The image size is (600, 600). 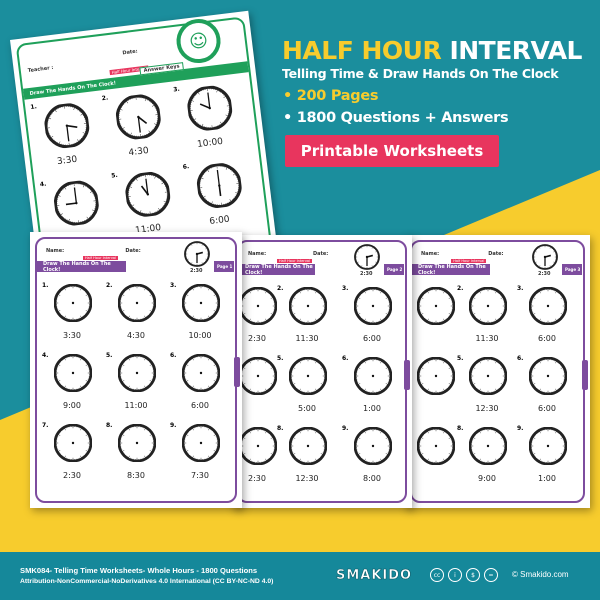 What do you see at coordinates (372, 478) in the screenshot?
I see `time-label: 8:00` at bounding box center [372, 478].